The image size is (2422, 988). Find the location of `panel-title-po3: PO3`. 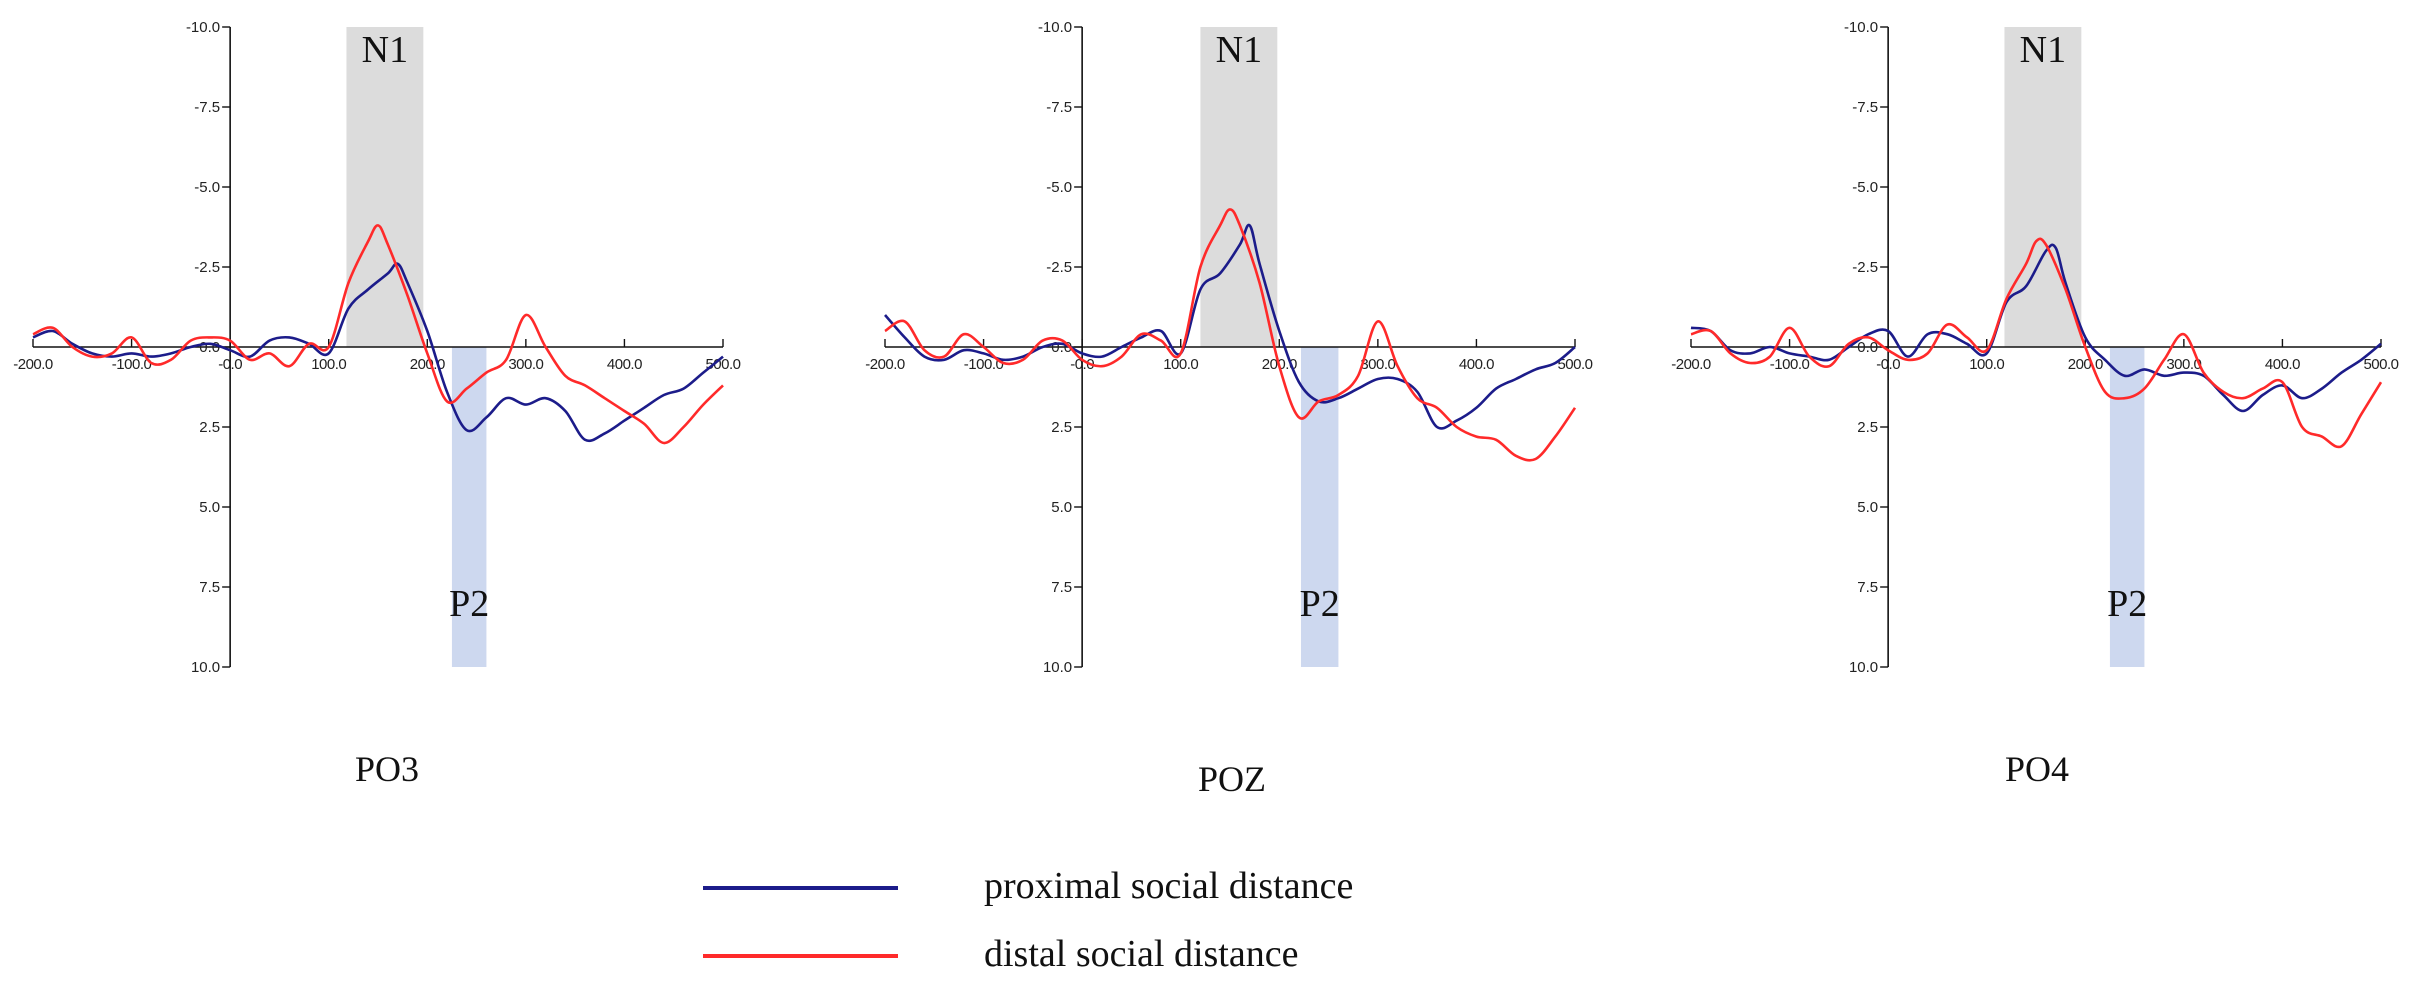

panel-title-po3: PO3 is located at coordinates (387, 769).